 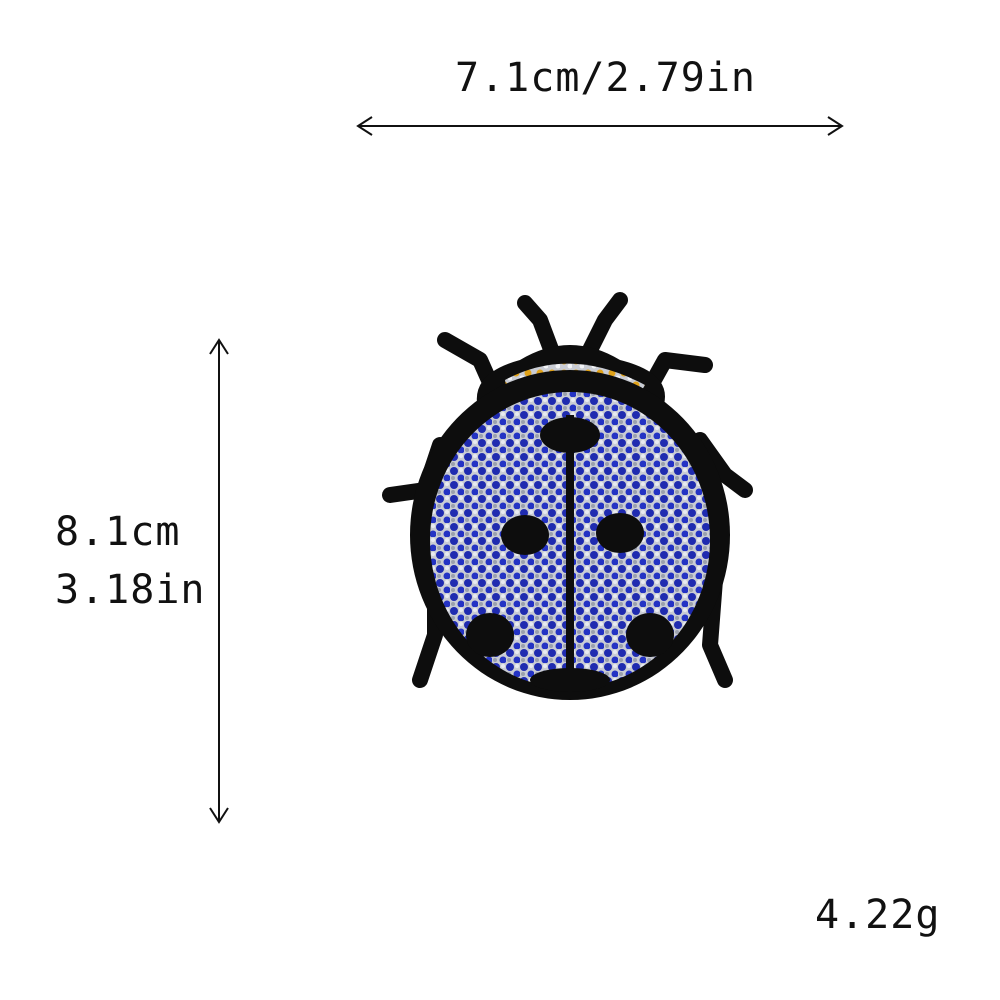 I want to click on ladybug-spots, so click(x=570, y=554).